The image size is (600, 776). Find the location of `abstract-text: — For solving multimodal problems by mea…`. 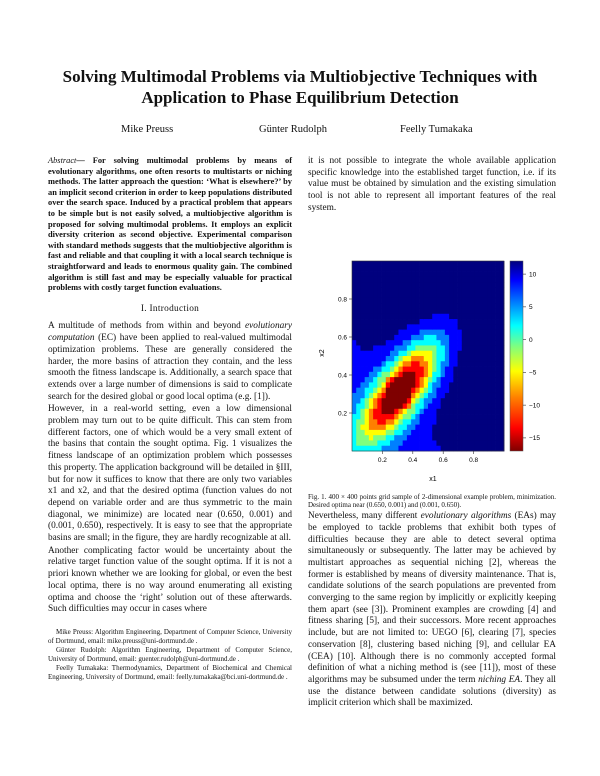

abstract-text: — For solving multimodal problems by mea… is located at coordinates (170, 224).